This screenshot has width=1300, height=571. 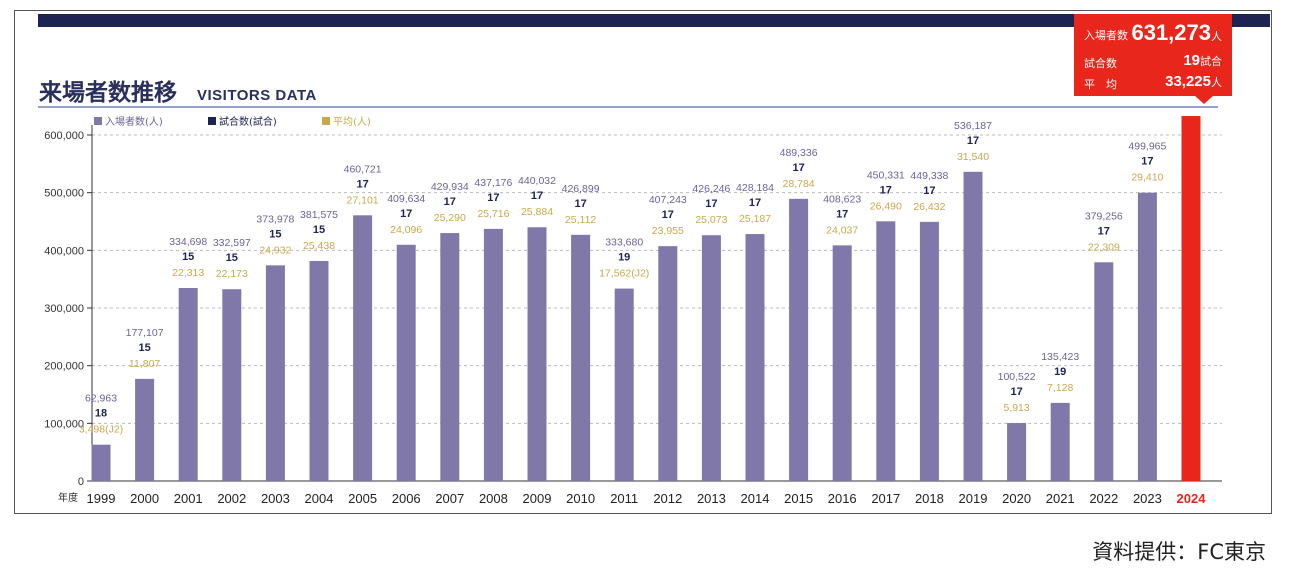 What do you see at coordinates (352, 122) in the screenshot?
I see `legend-label: 平均(人)` at bounding box center [352, 122].